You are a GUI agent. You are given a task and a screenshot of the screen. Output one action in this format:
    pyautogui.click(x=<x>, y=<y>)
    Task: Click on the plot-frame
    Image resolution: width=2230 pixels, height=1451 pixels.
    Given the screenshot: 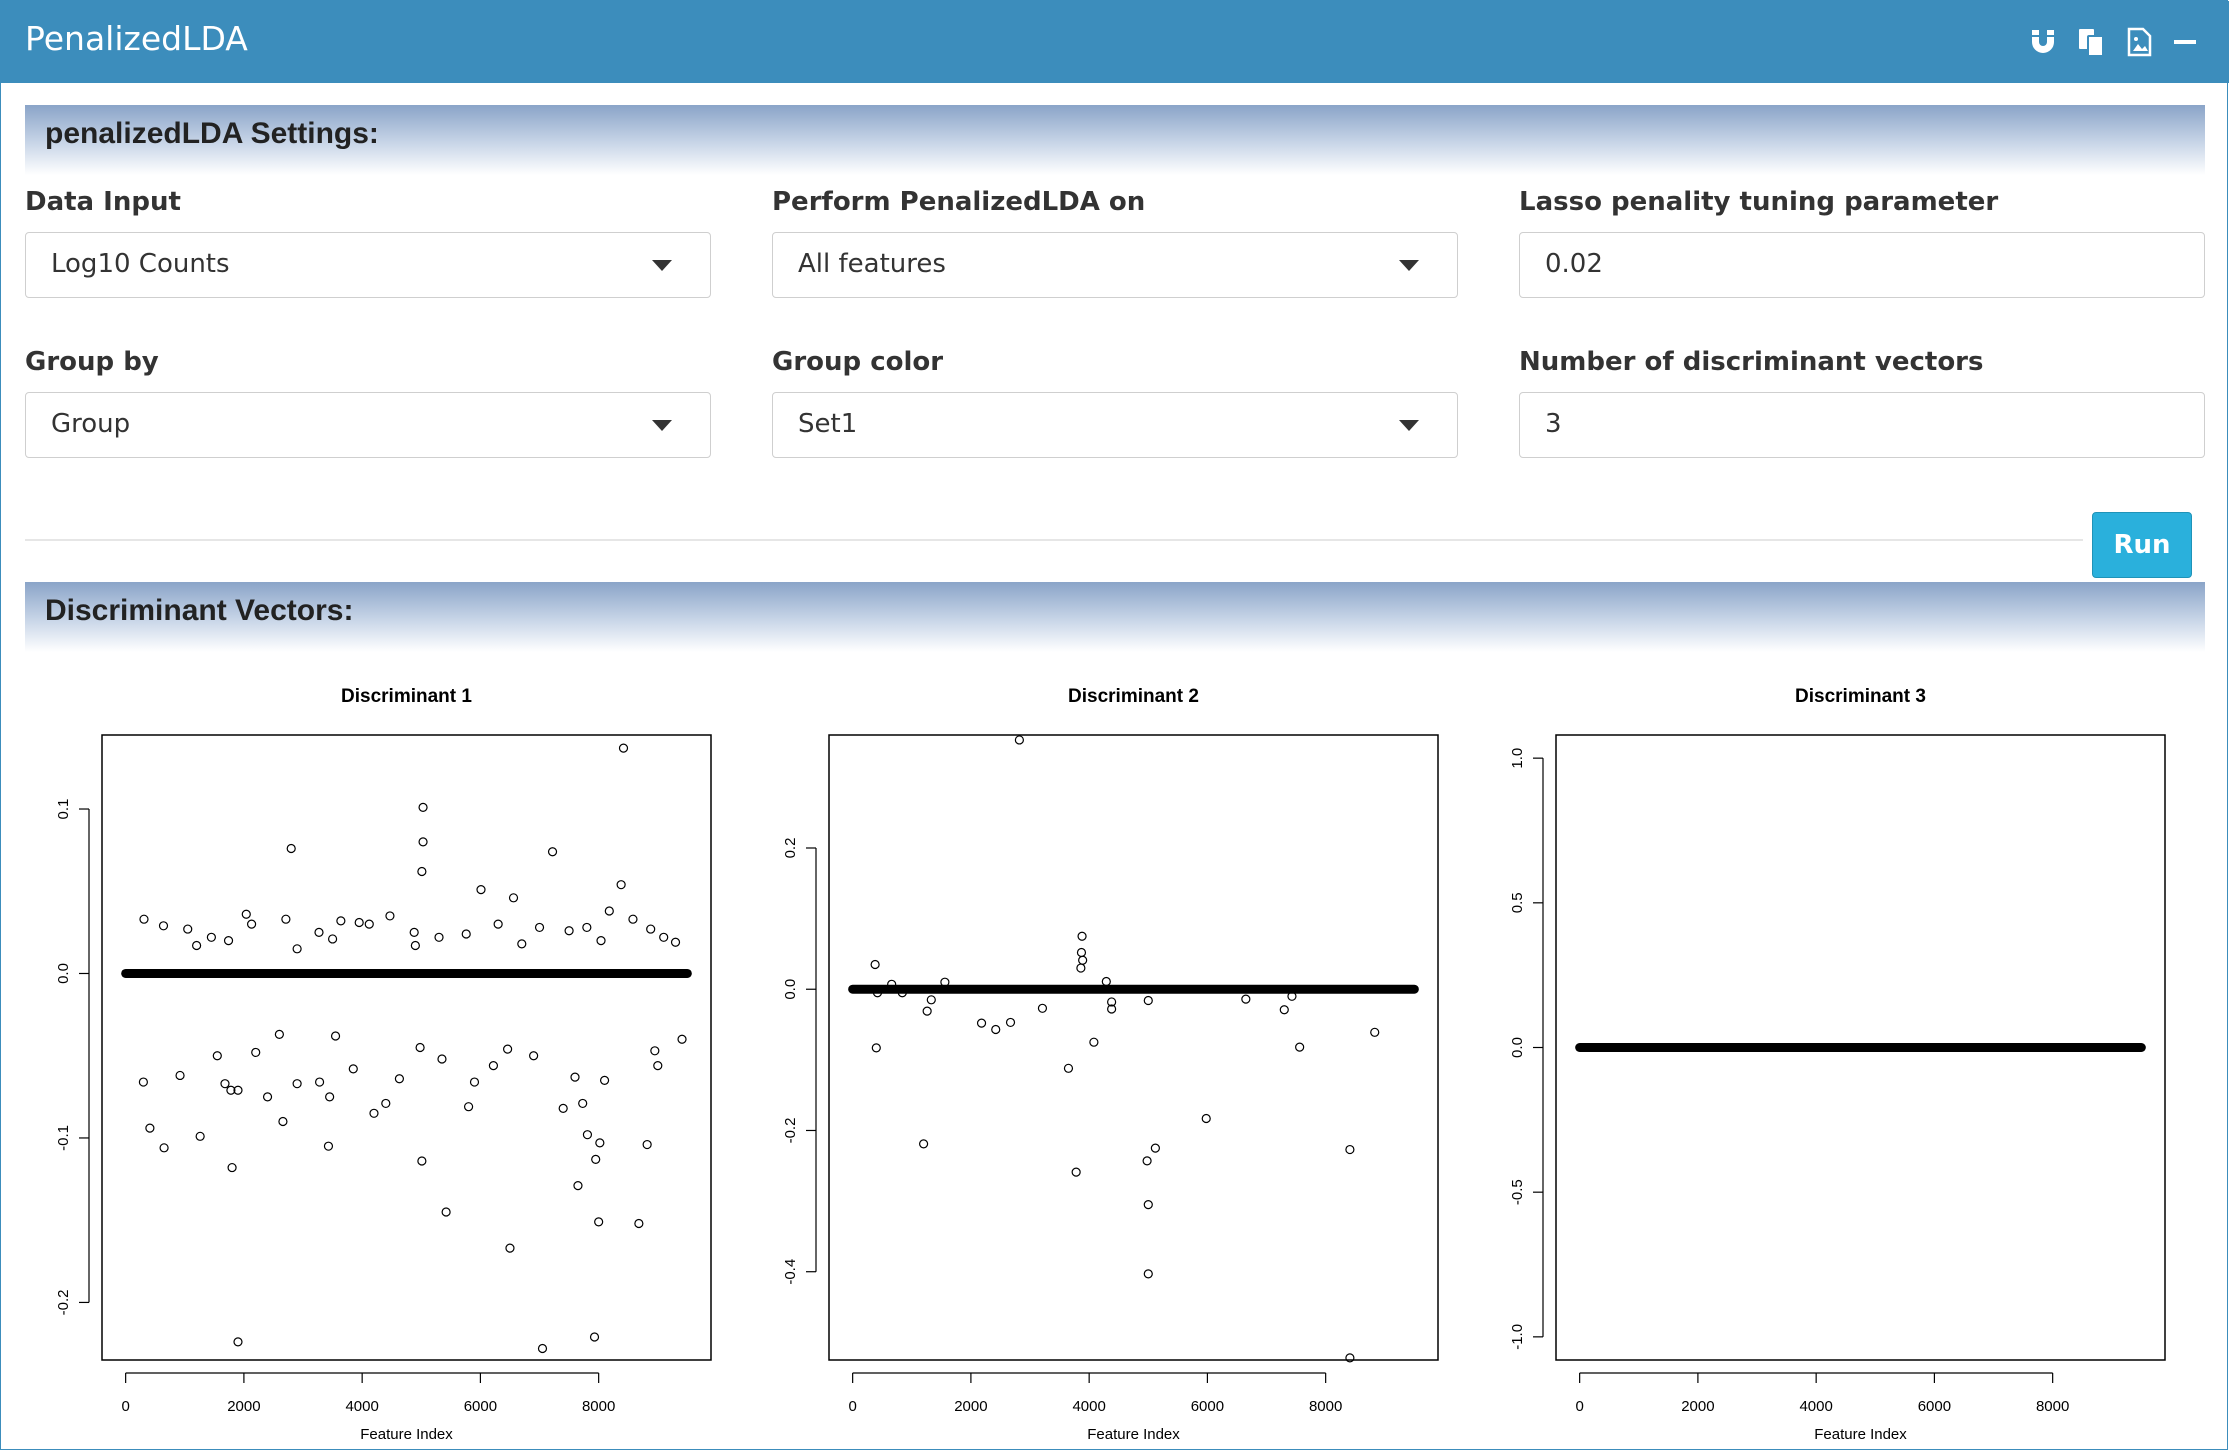 What is the action you would take?
    pyautogui.click(x=1133, y=1047)
    